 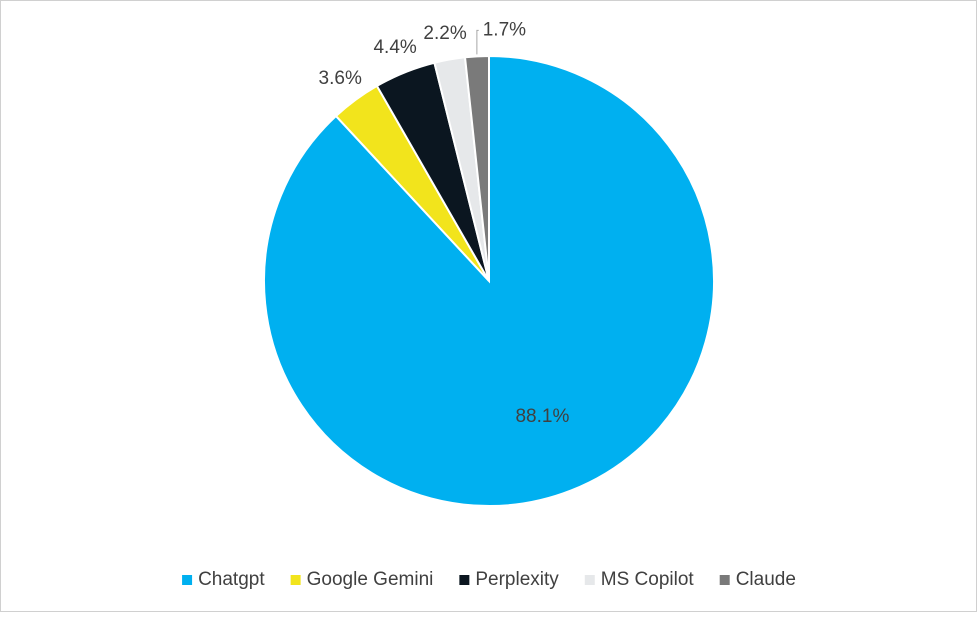 I want to click on pie-slice, so click(x=476, y=168).